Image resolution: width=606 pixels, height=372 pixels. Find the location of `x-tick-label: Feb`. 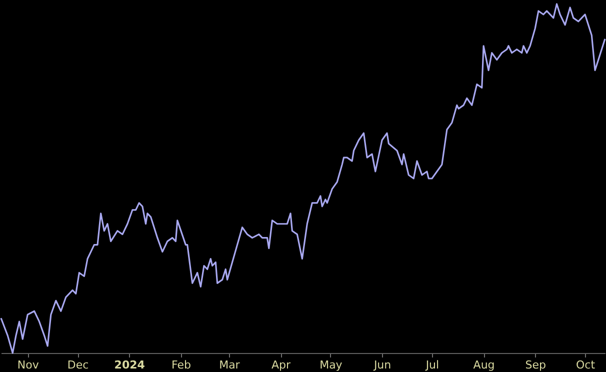

x-tick-label: Feb is located at coordinates (181, 365).